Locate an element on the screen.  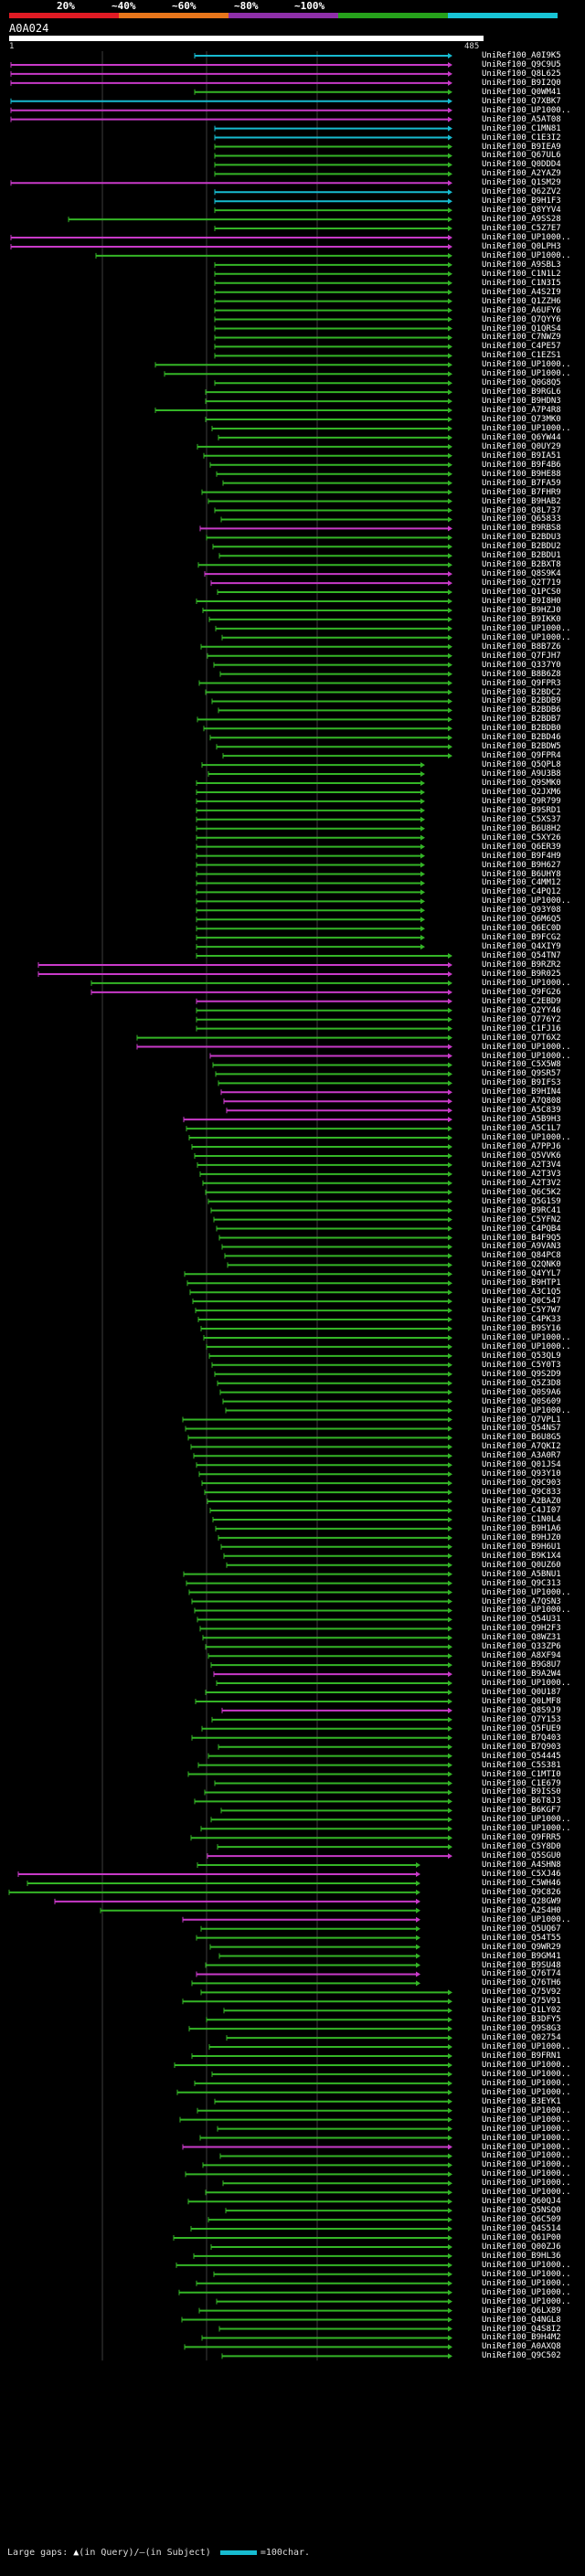
hit-label: UniRef100_A2S4H0 is located at coordinates (521, 1910).